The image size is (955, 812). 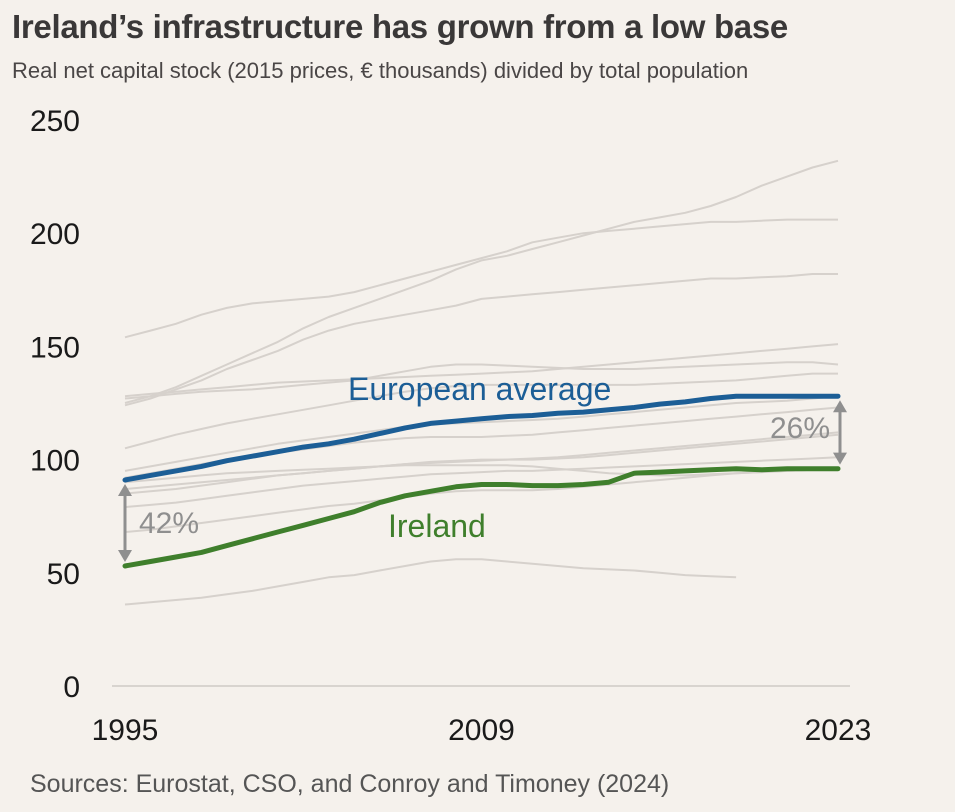 I want to click on ireland-line, so click(x=481, y=517).